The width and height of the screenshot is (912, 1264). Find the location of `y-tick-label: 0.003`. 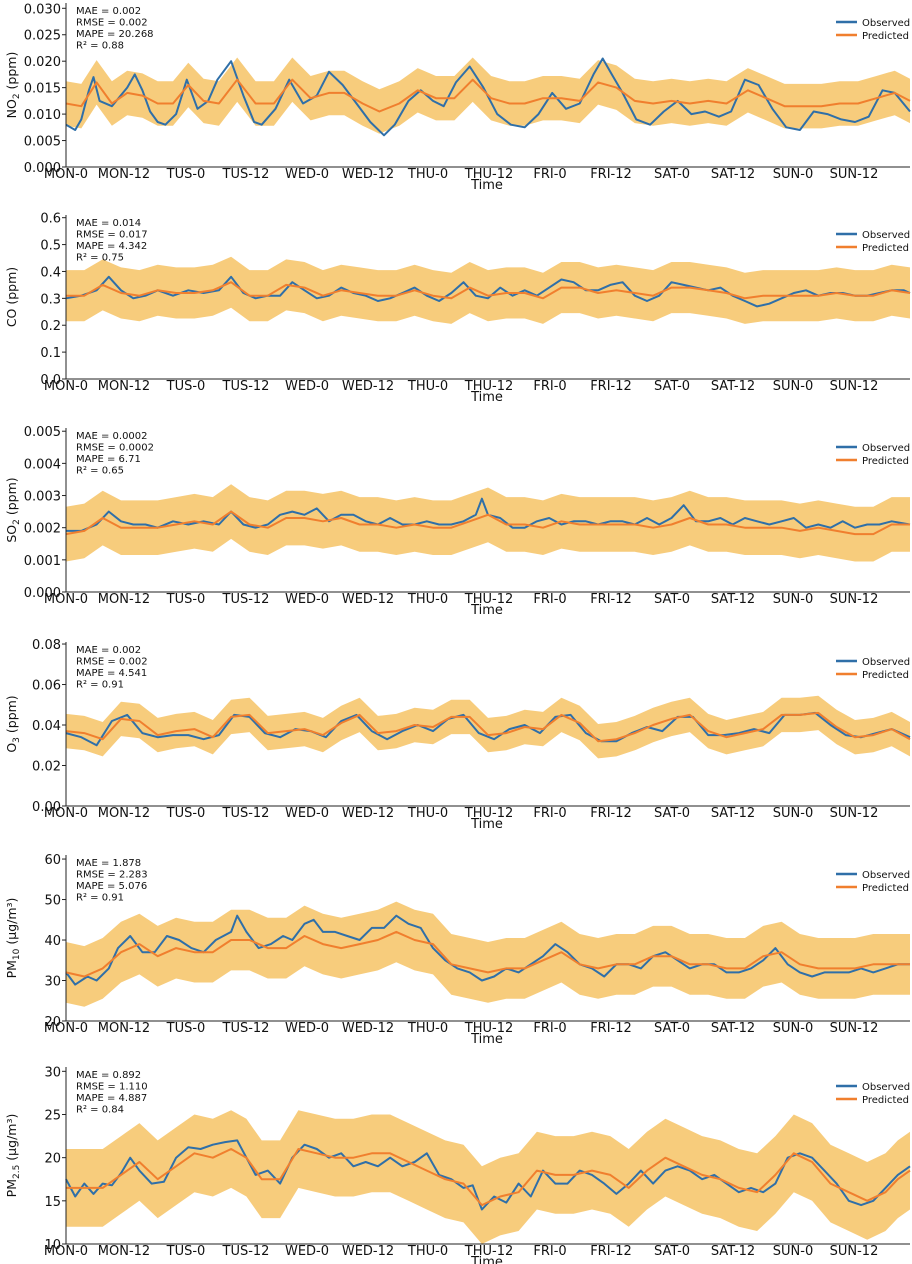

y-tick-label: 0.003 is located at coordinates (42, 497).